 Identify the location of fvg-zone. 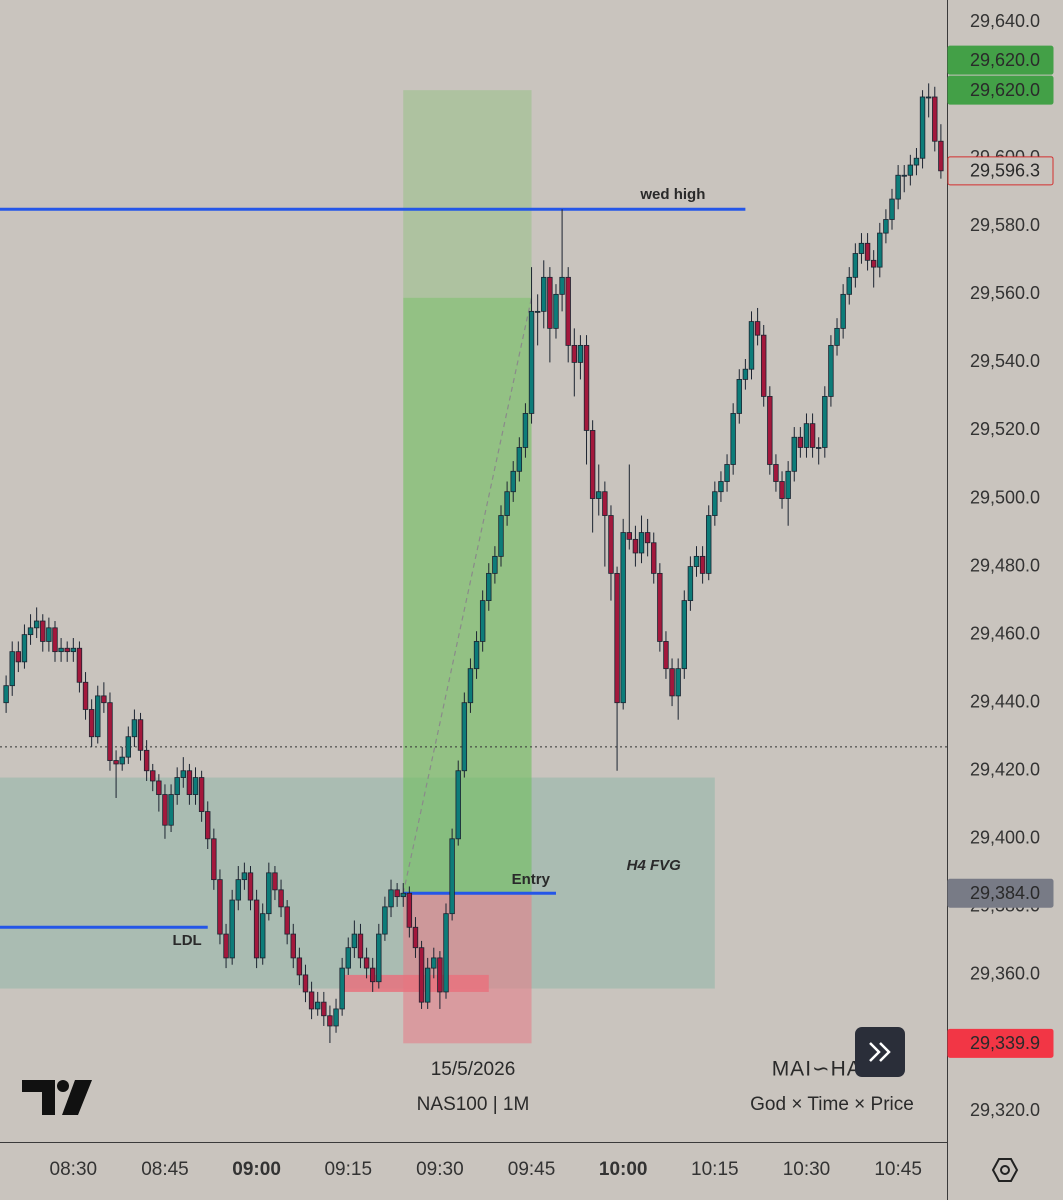
(357, 883).